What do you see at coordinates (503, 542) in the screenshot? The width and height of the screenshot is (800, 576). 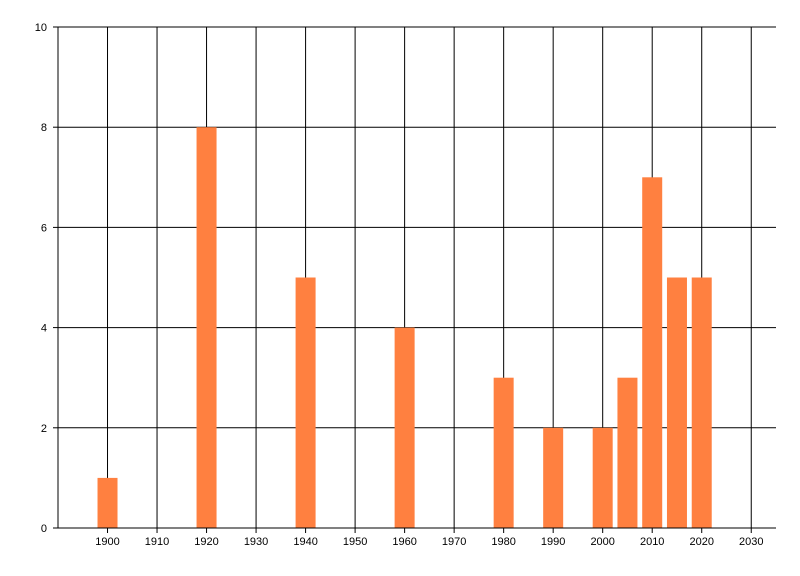 I see `x-tick-label: 1980` at bounding box center [503, 542].